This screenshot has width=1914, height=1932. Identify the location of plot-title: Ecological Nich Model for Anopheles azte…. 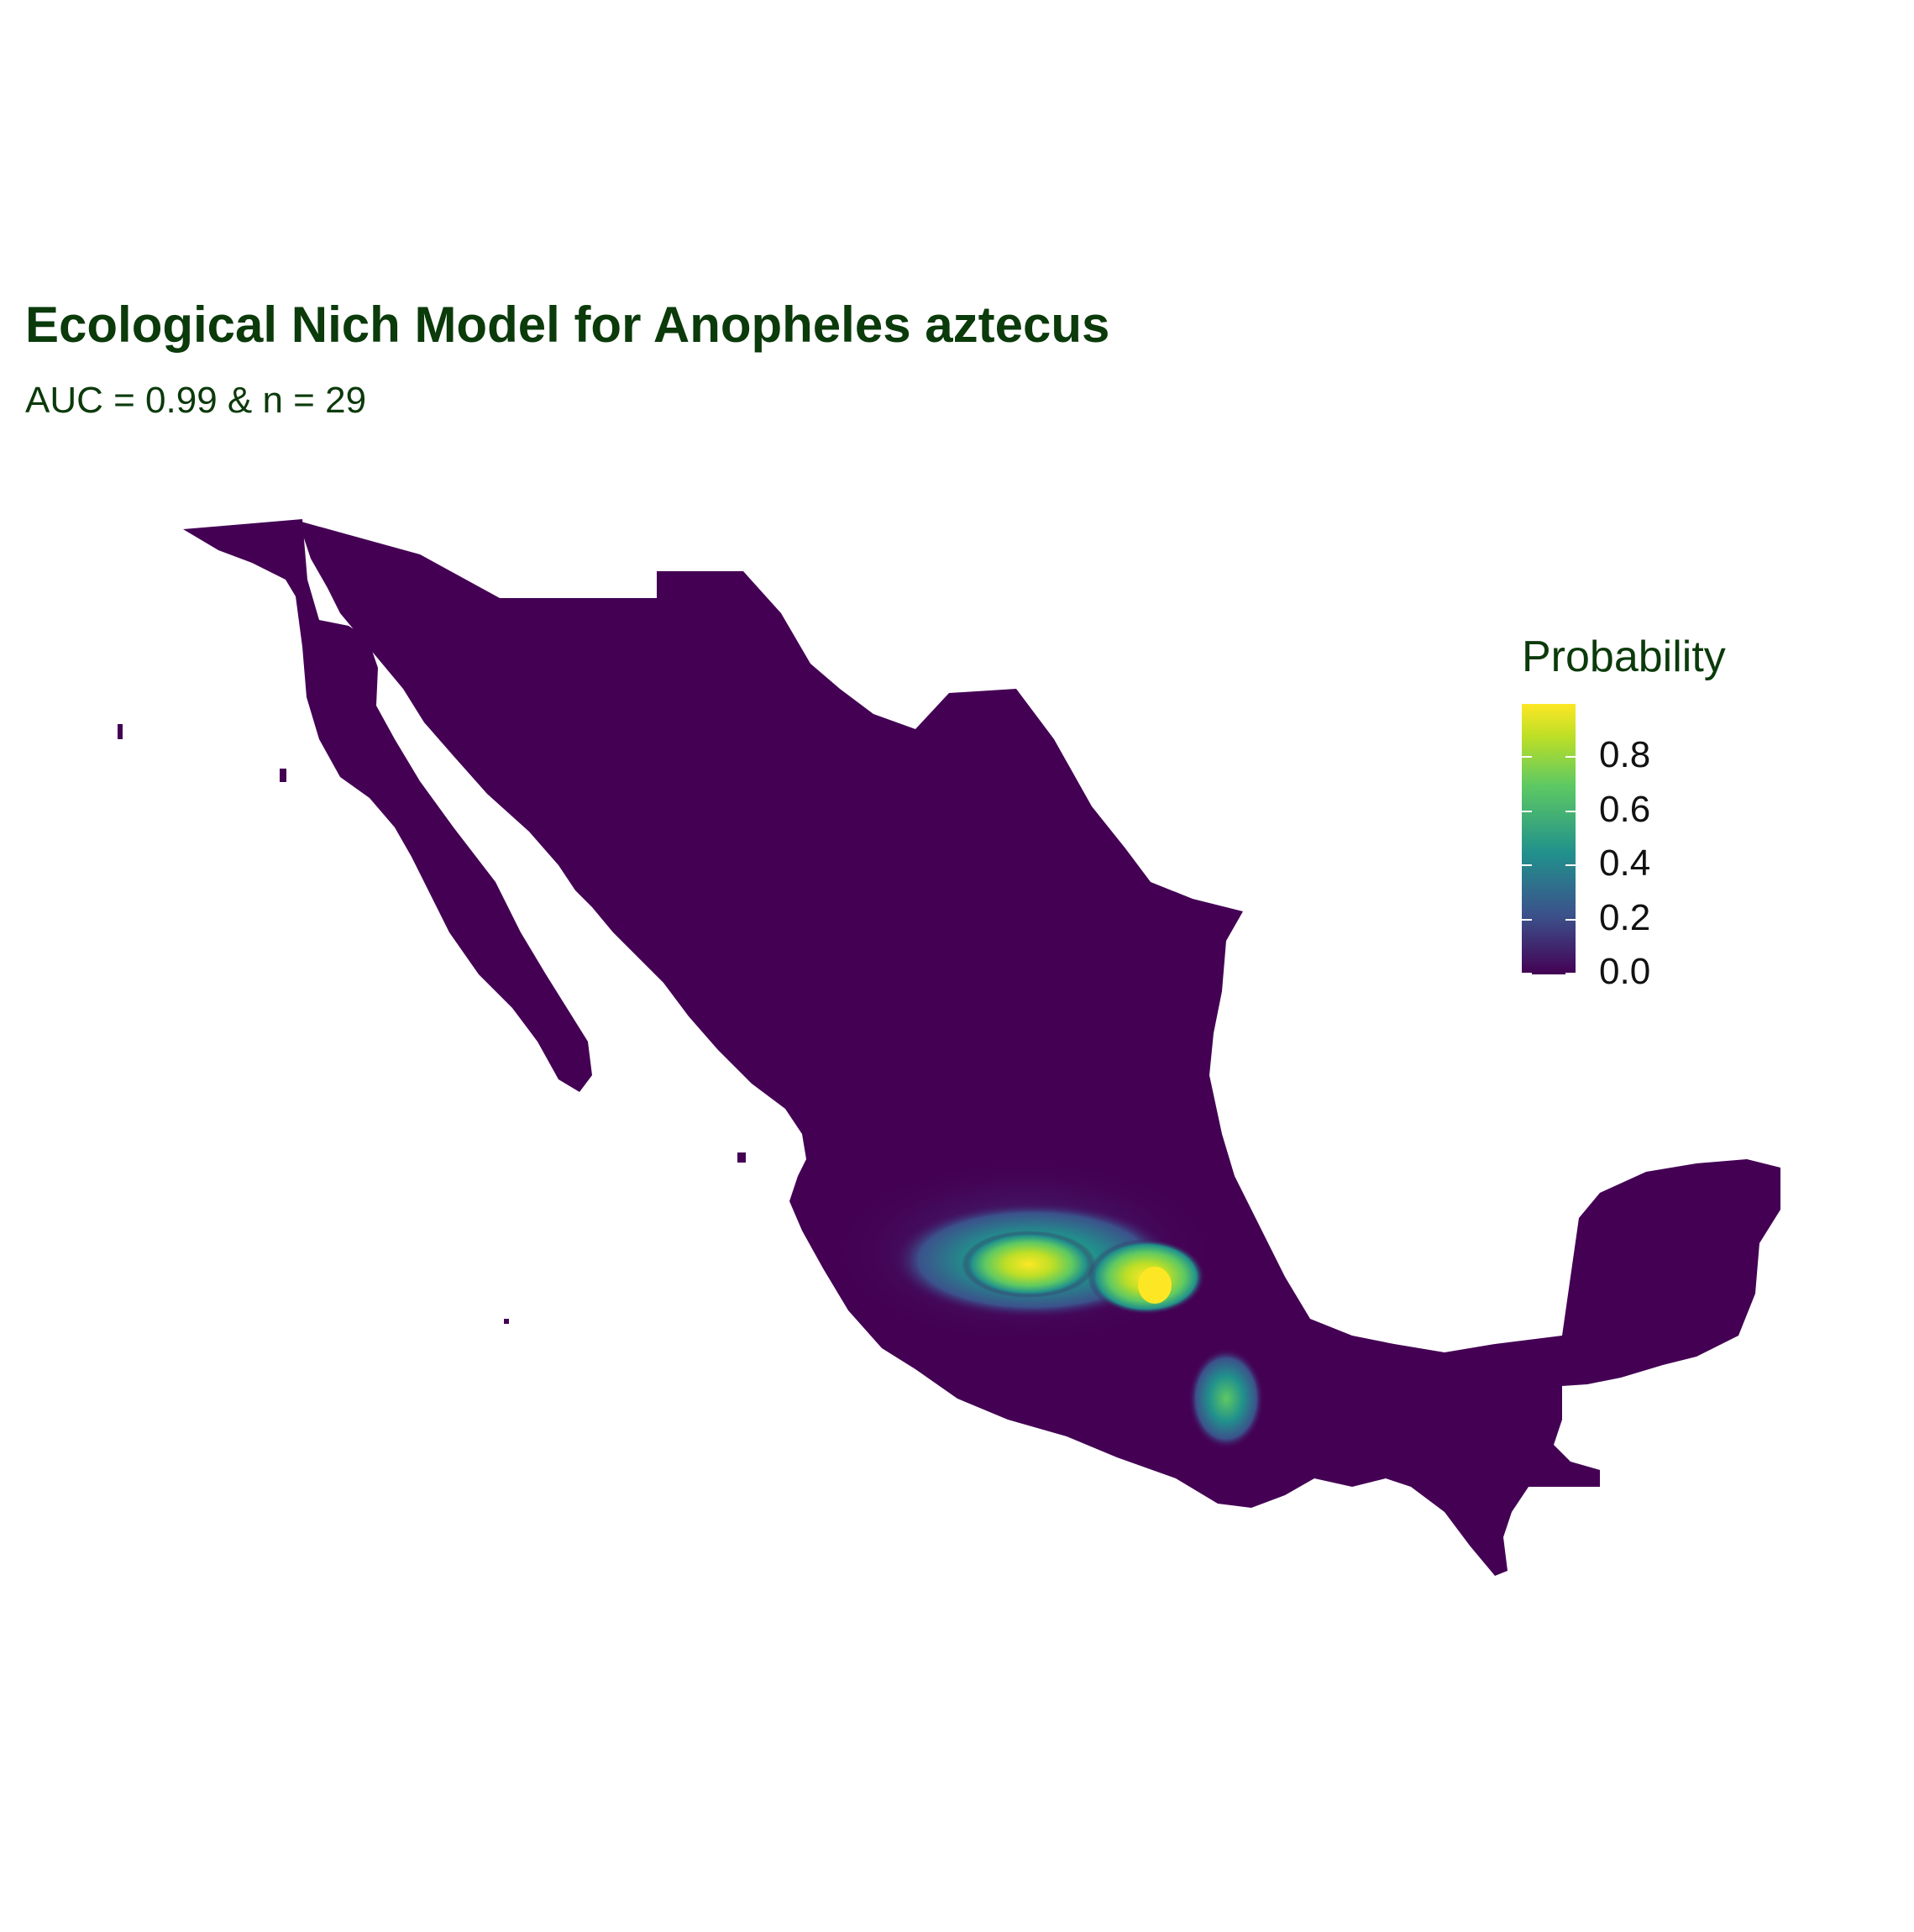
(567, 325).